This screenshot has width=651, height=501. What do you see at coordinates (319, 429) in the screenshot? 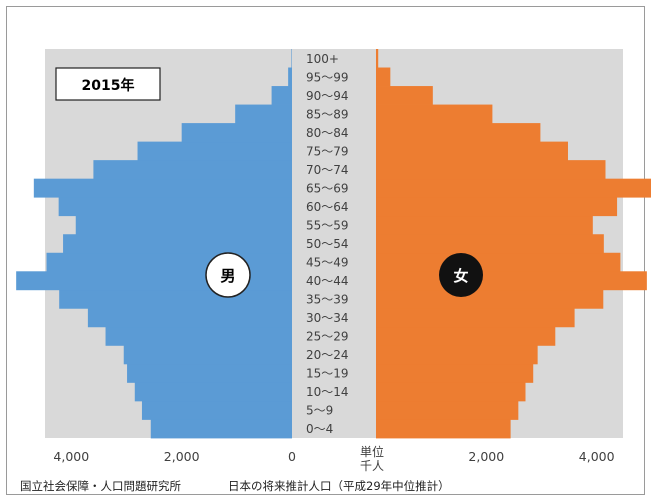
I see `age-label-0: 0～4` at bounding box center [319, 429].